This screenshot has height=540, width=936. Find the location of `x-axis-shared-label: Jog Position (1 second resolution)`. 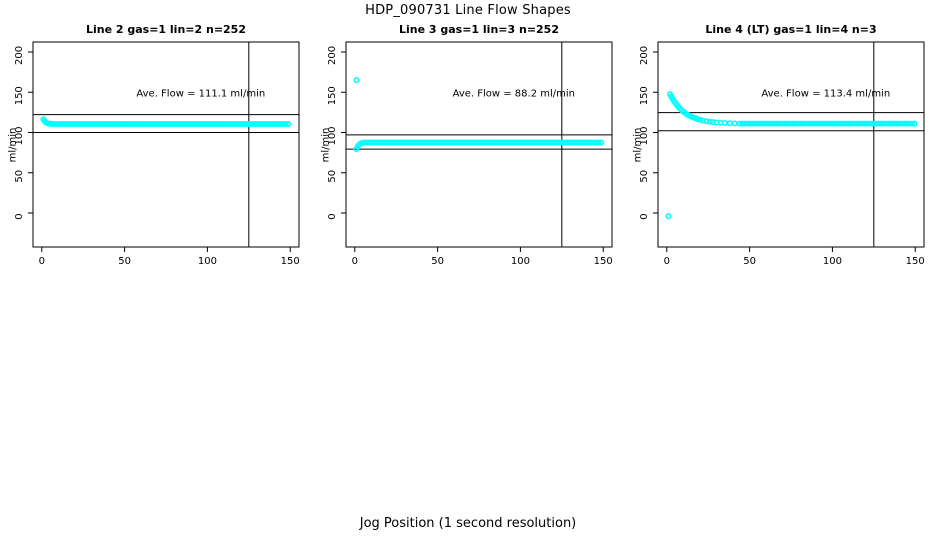

x-axis-shared-label: Jog Position (1 second resolution) is located at coordinates (468, 523).